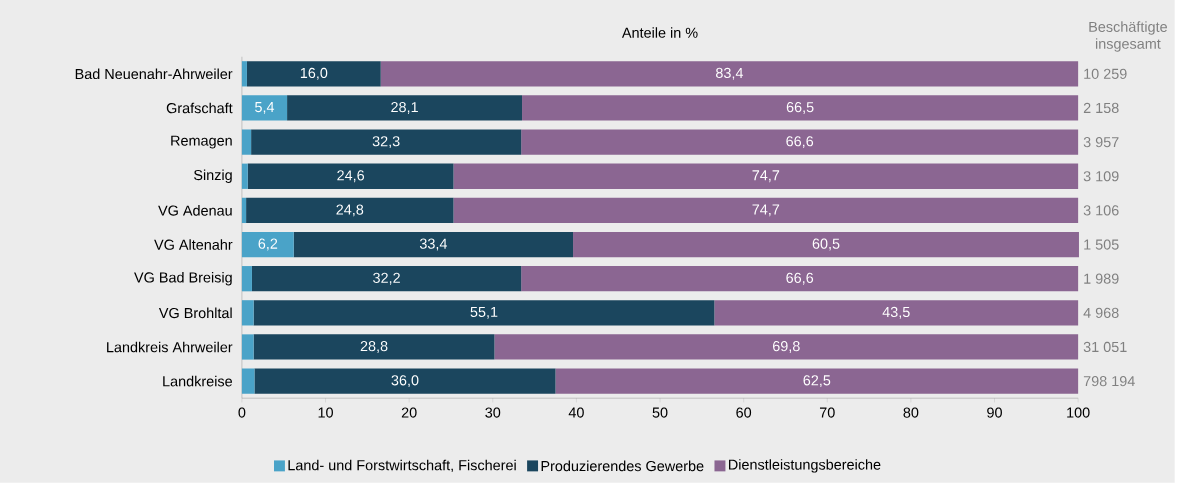 The height and width of the screenshot is (483, 1180). Describe the element at coordinates (1101, 108) in the screenshot. I see `text: 2 158` at that location.